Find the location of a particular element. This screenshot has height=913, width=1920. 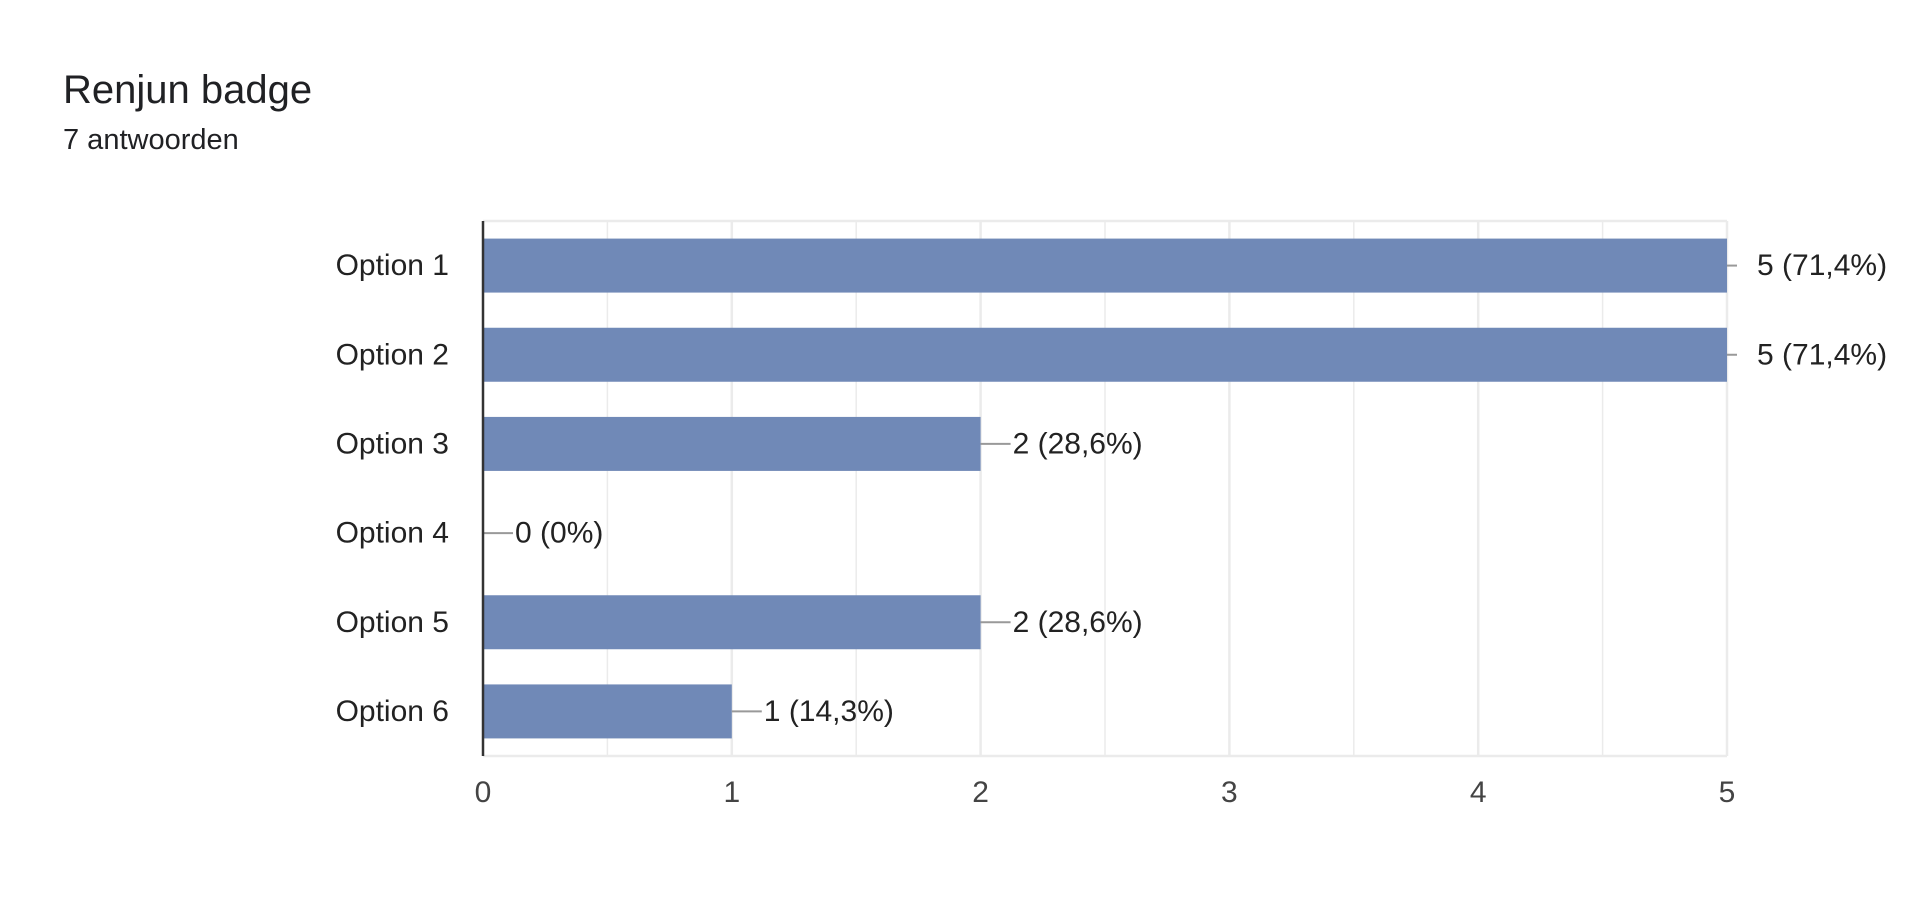

data-label: 0 (0%) is located at coordinates (559, 533).